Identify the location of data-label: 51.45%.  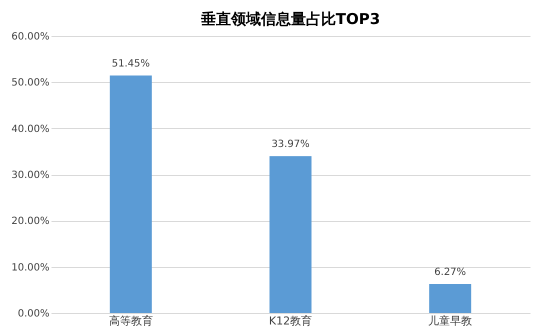
(131, 64).